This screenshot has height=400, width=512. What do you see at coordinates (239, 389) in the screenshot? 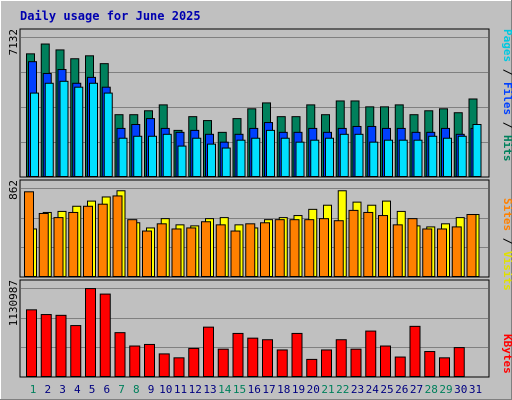
I see `x-label-day-15: 15` at bounding box center [239, 389].